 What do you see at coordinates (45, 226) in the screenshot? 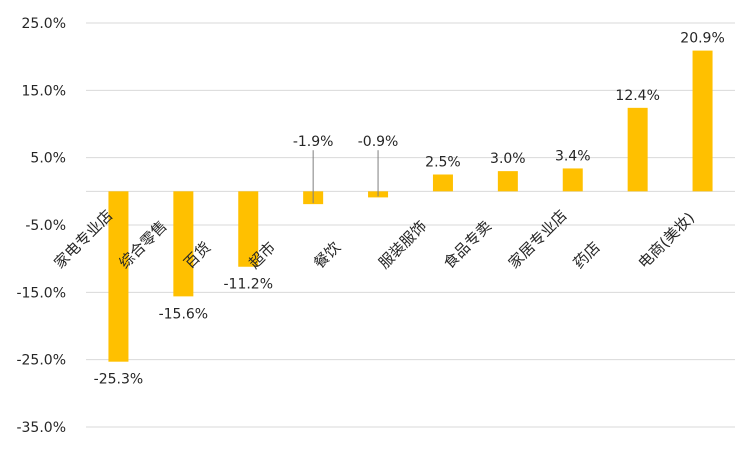
I see `y-tick-label: -5.0%` at bounding box center [45, 226].